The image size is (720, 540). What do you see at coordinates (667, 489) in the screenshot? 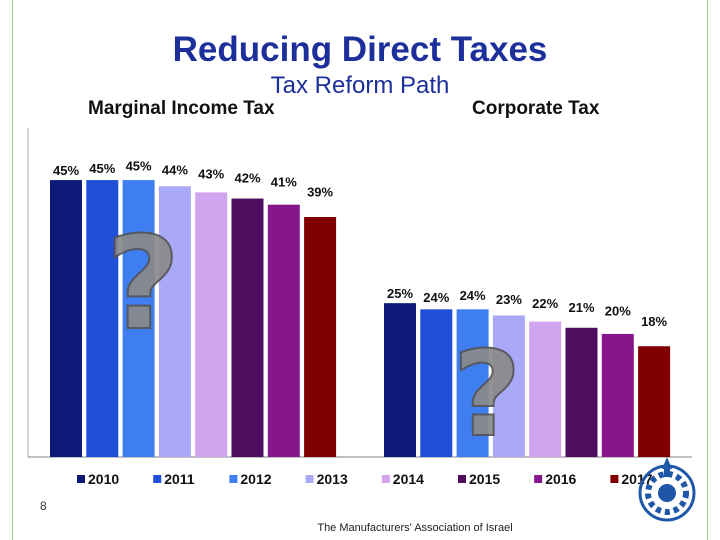
I see `association-logo-icon` at bounding box center [667, 489].